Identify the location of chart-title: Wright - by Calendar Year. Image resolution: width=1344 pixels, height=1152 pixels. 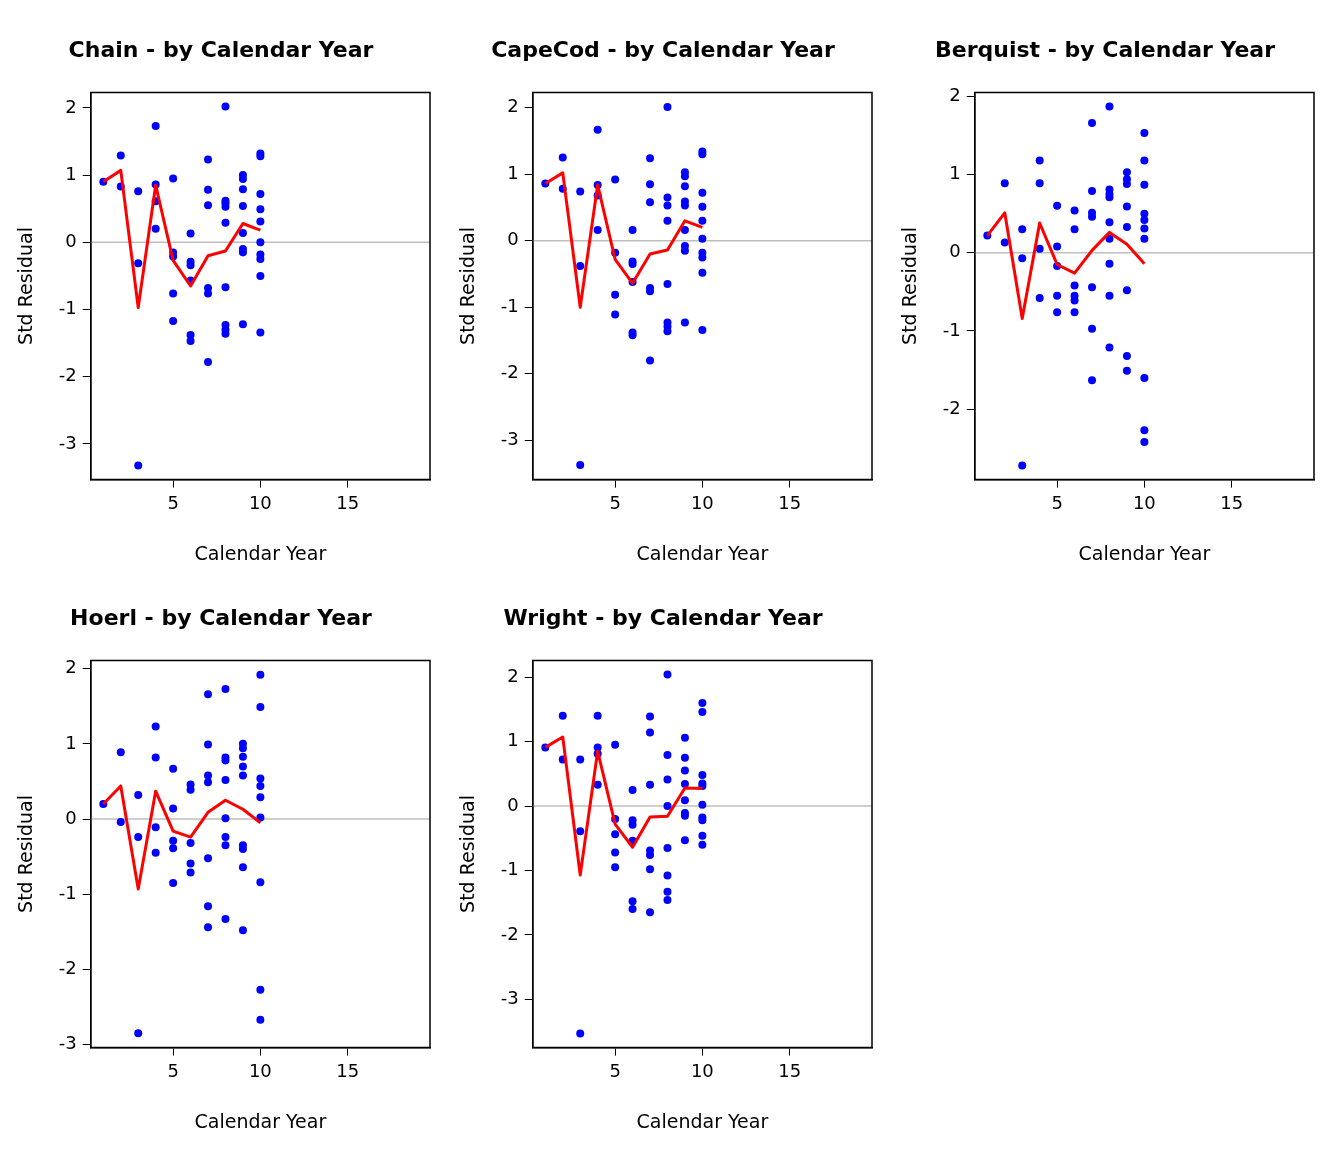
(663, 617).